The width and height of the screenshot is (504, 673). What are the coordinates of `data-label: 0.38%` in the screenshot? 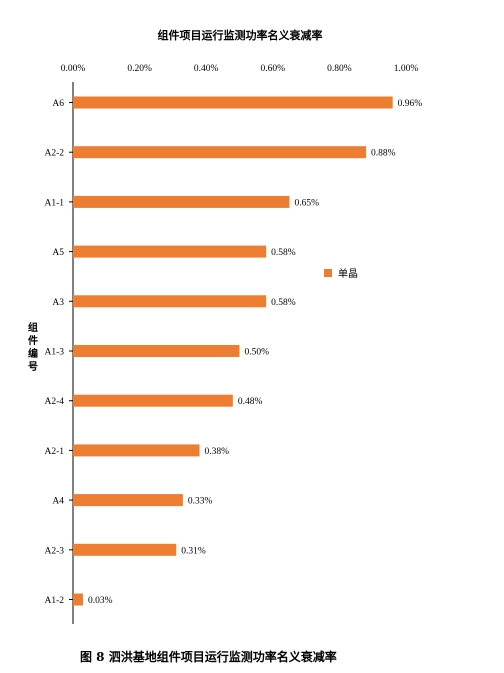 It's located at (217, 452).